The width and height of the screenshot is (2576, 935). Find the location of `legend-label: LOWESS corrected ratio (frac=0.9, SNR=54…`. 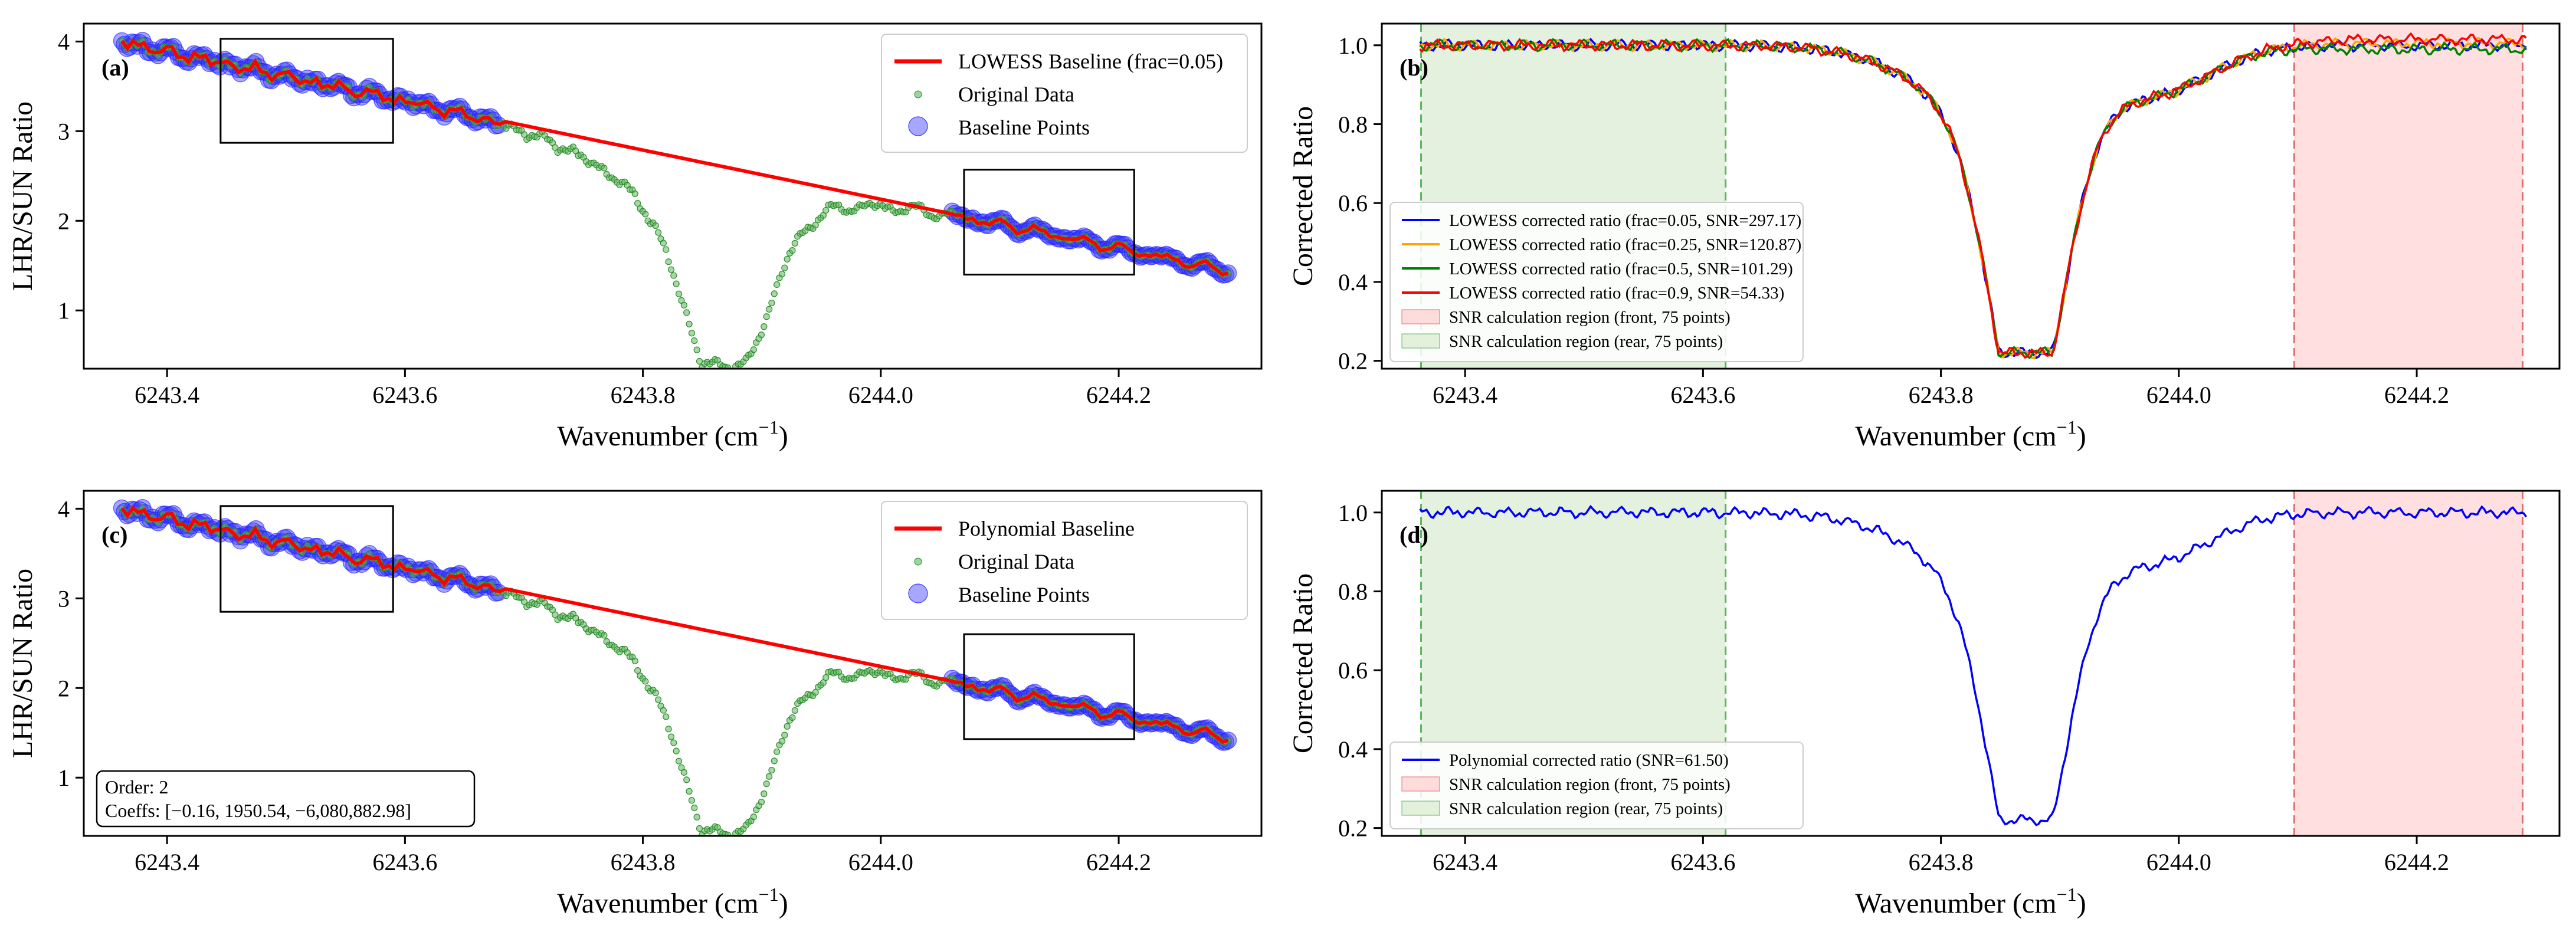

legend-label: LOWESS corrected ratio (frac=0.9, SNR=54… is located at coordinates (1616, 293).